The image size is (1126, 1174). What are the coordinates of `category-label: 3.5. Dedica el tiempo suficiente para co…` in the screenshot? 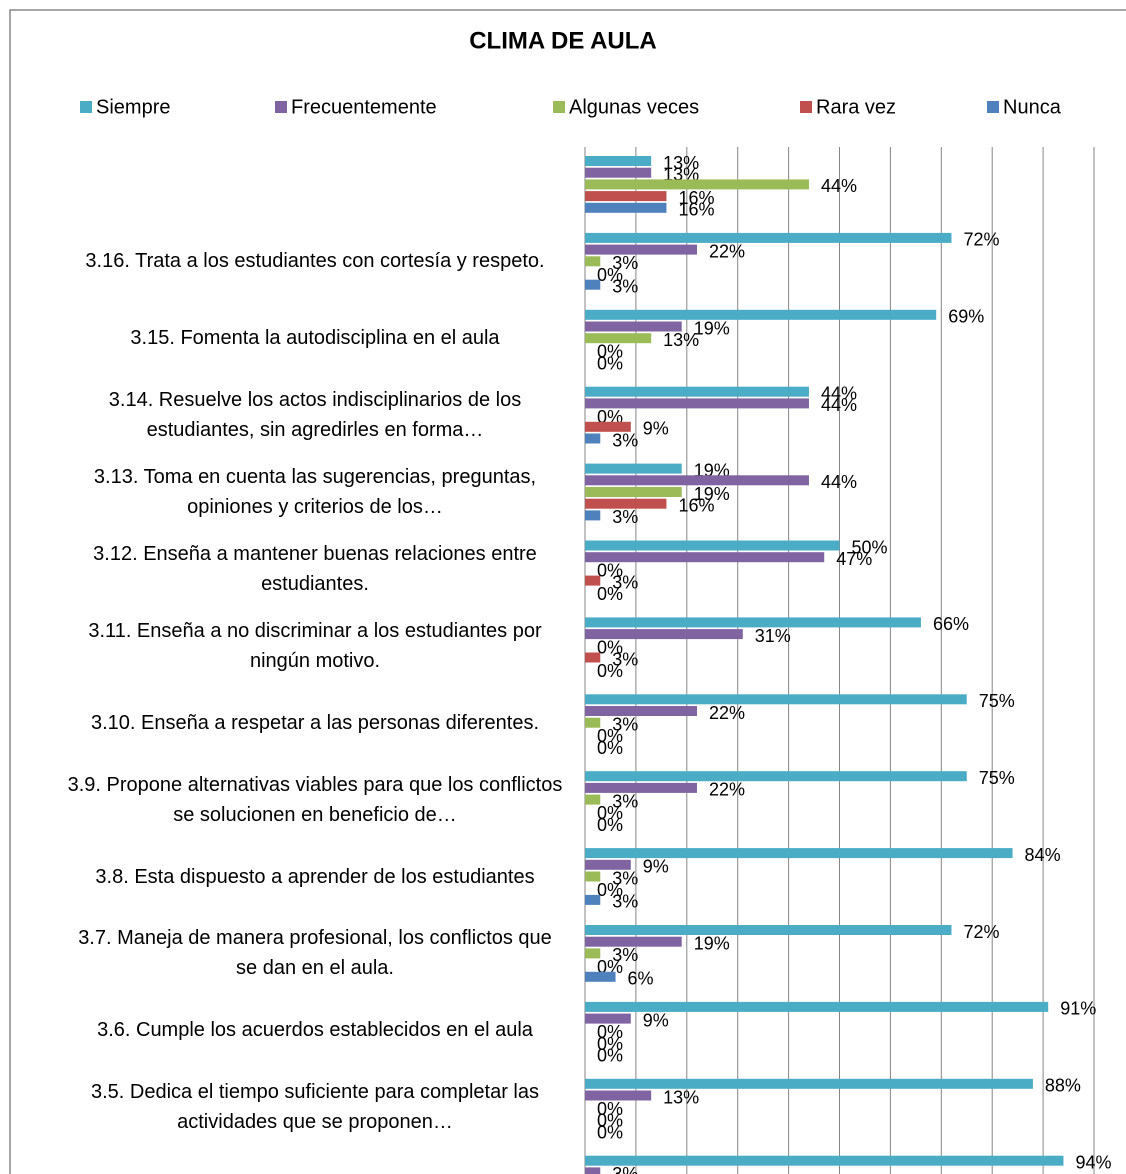 It's located at (314, 1107).